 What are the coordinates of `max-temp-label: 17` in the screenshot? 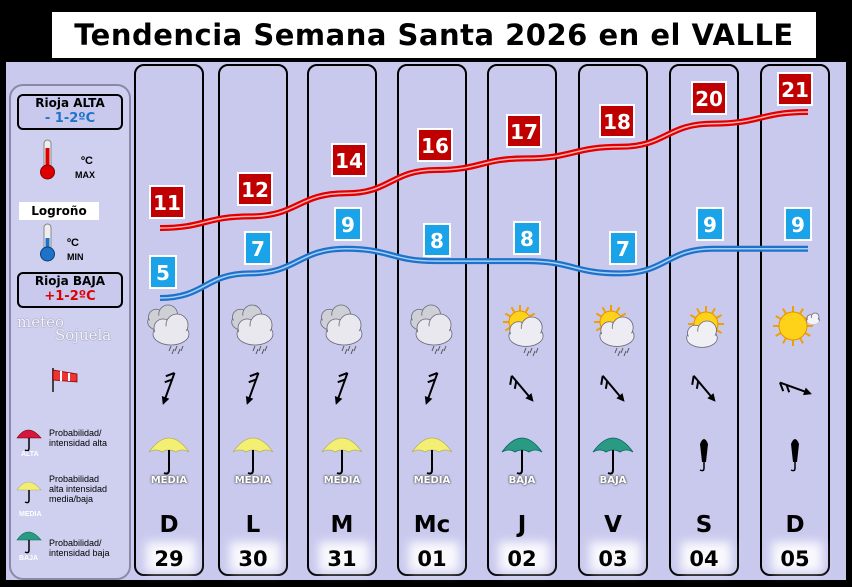 It's located at (524, 131).